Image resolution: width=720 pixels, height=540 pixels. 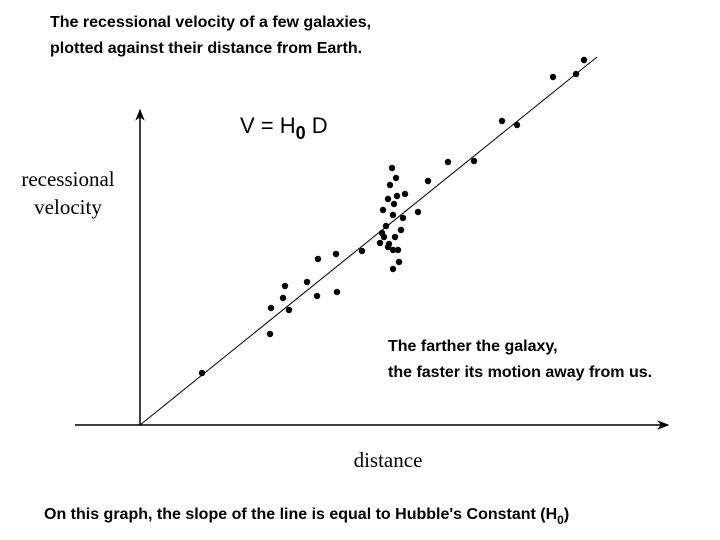 What do you see at coordinates (268, 125) in the screenshot?
I see `equation-part: V = H` at bounding box center [268, 125].